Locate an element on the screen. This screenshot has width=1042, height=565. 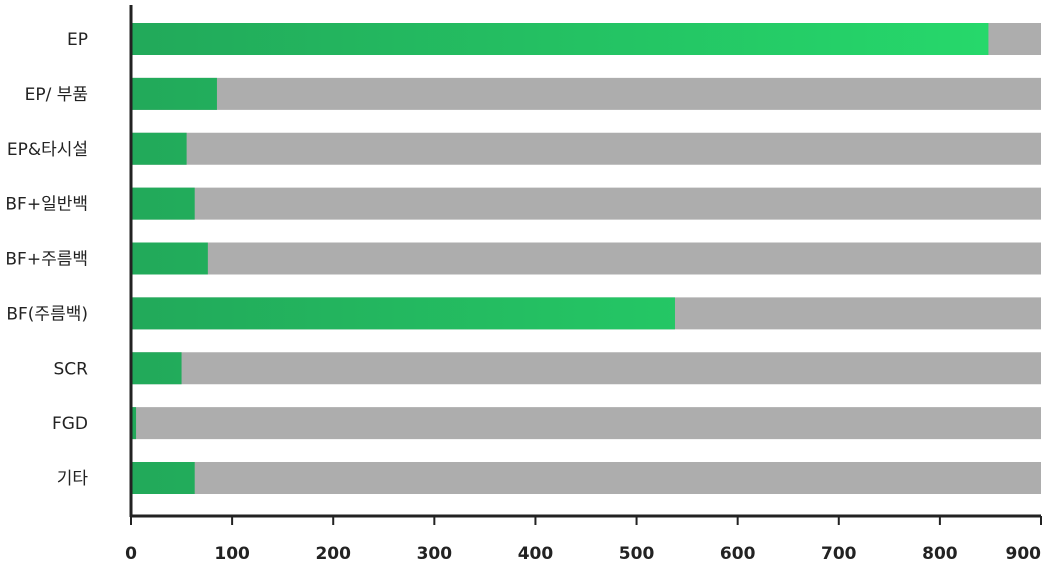
category-label: BF+일반백 is located at coordinates (46, 205).